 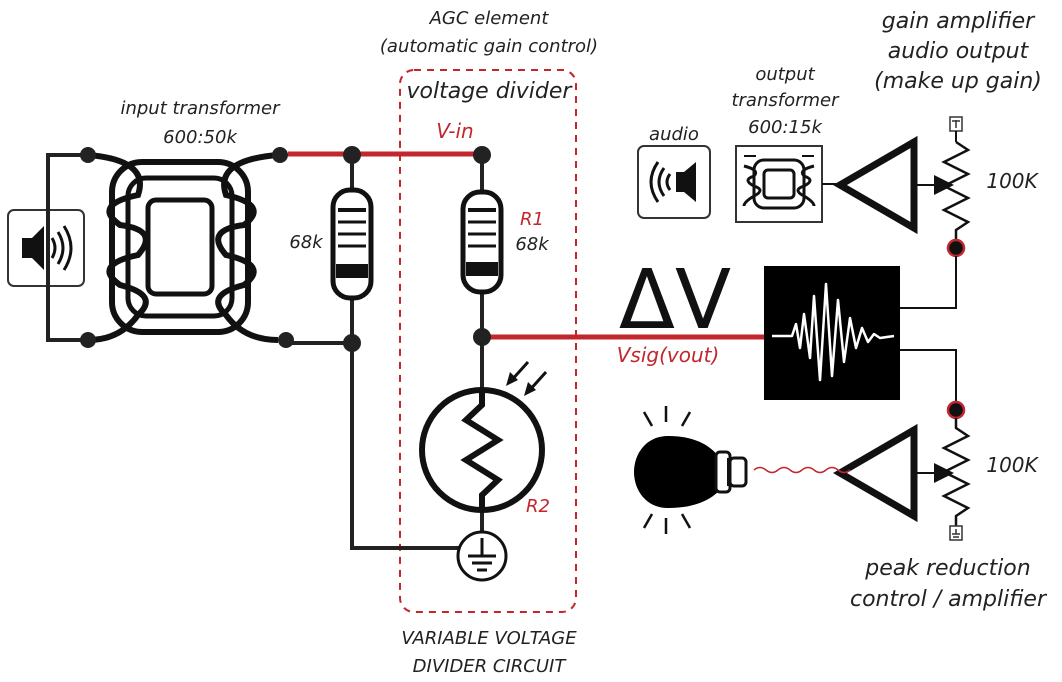 I want to click on vsig-label: Vsig(vout), so click(x=668, y=355).